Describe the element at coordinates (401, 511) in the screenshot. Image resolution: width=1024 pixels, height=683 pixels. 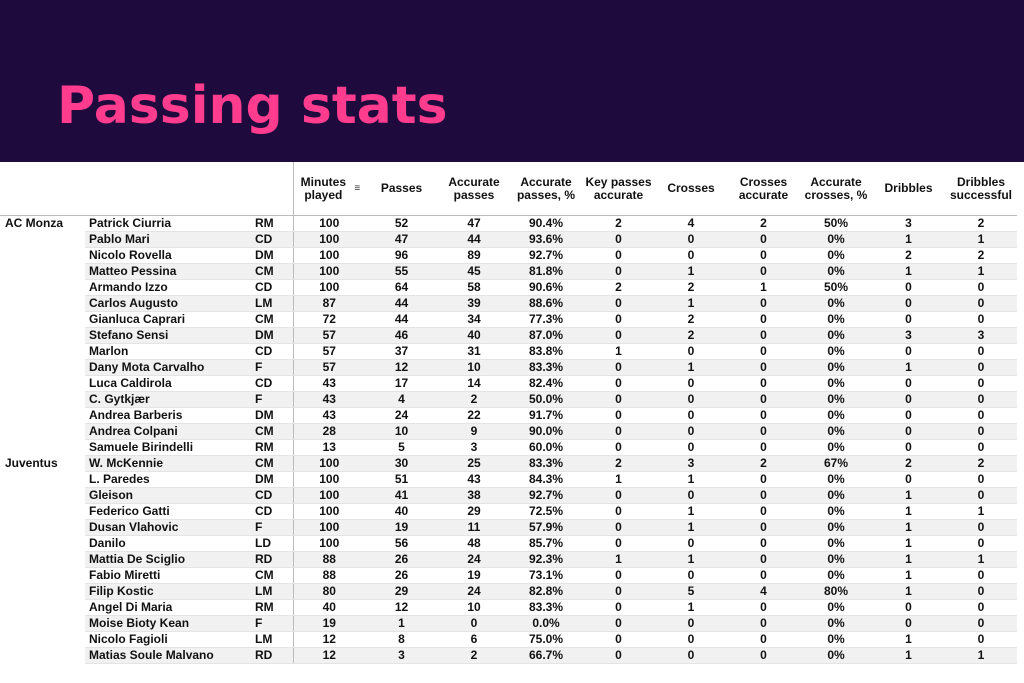
I see `passes-cell: 40` at that location.